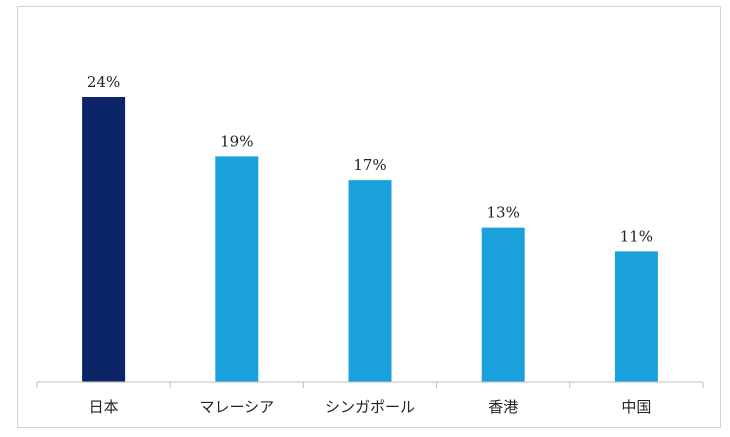 This screenshot has height=437, width=730. I want to click on x-tick-label-3: シンガポール, so click(370, 407).